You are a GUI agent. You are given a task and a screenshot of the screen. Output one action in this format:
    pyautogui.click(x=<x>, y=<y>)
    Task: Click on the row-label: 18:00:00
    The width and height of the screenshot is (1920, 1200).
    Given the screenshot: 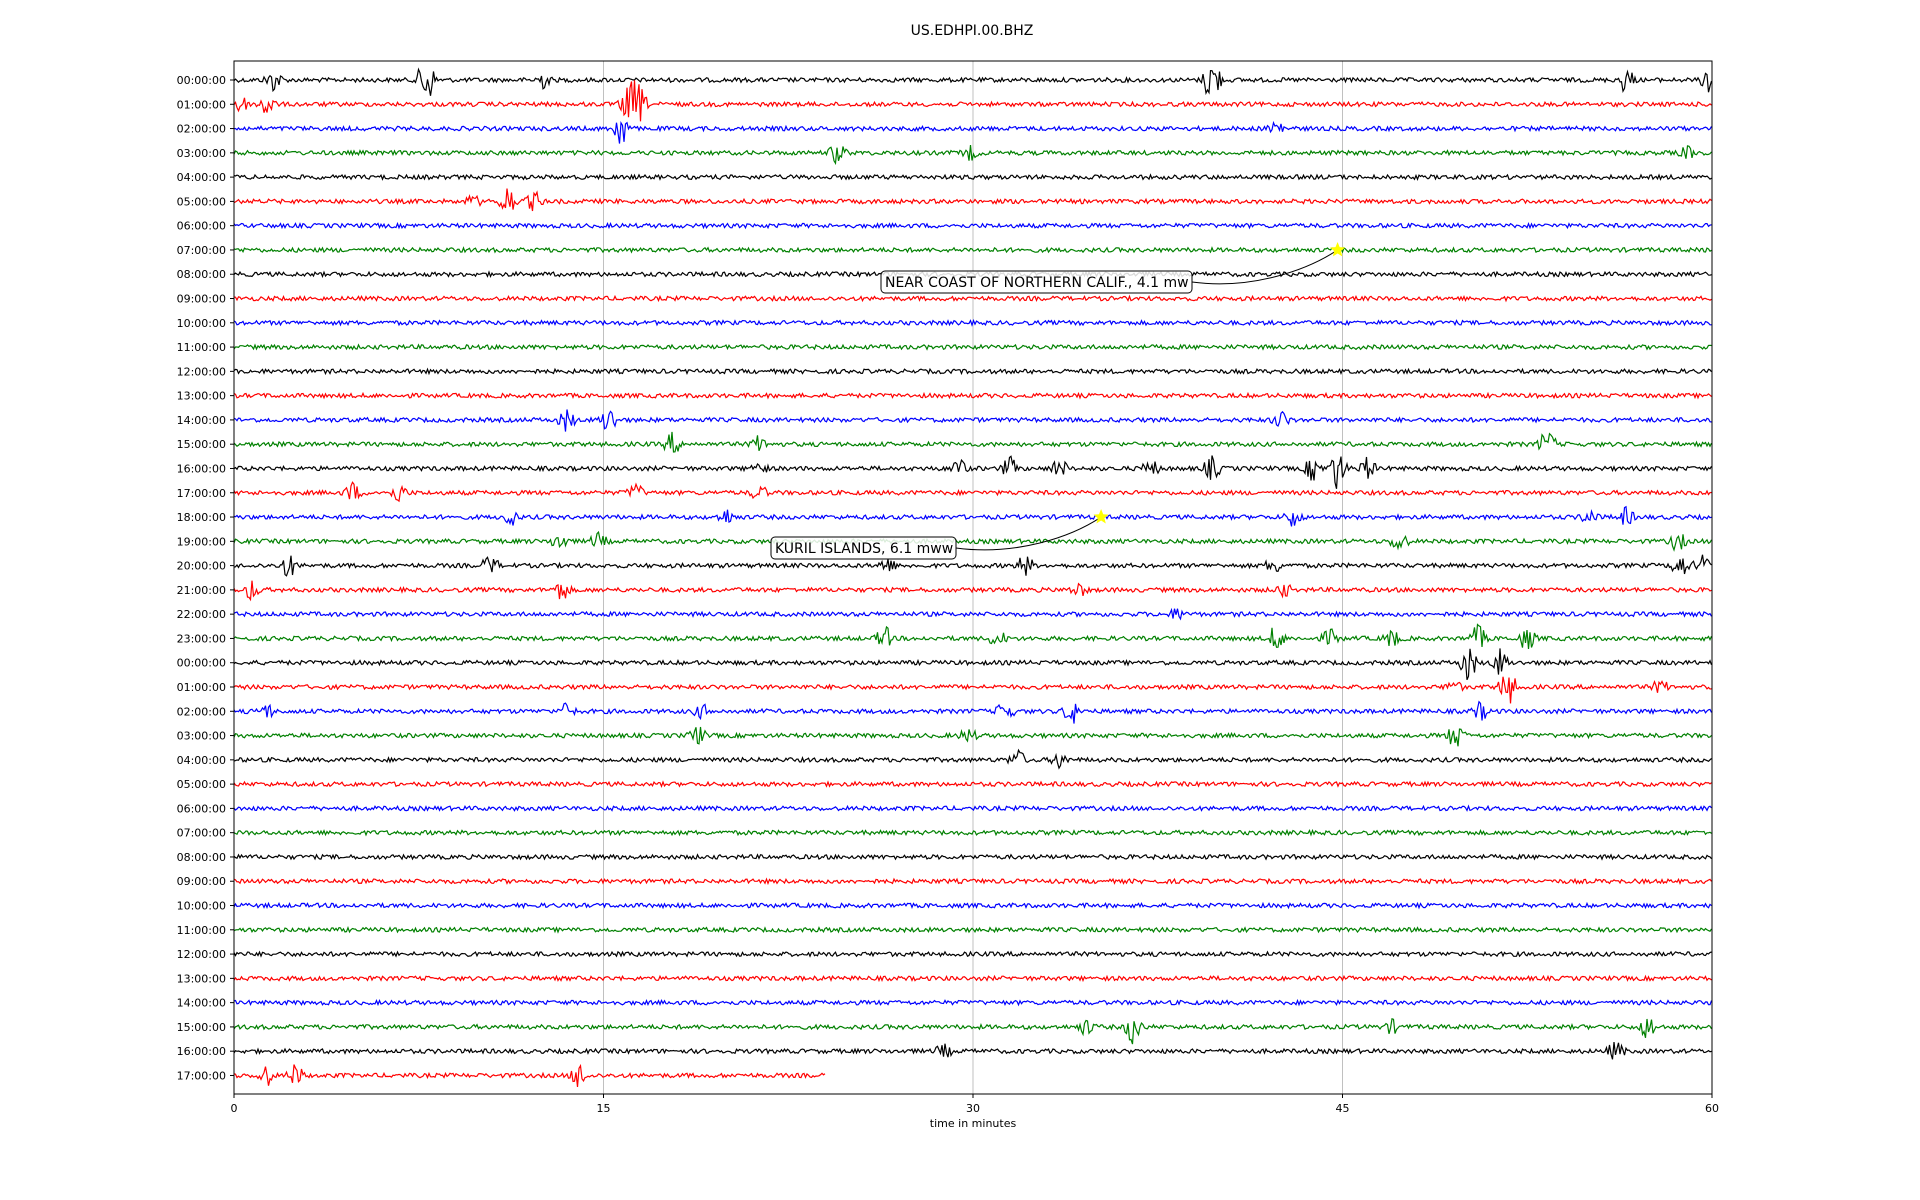 What is the action you would take?
    pyautogui.click(x=201, y=517)
    